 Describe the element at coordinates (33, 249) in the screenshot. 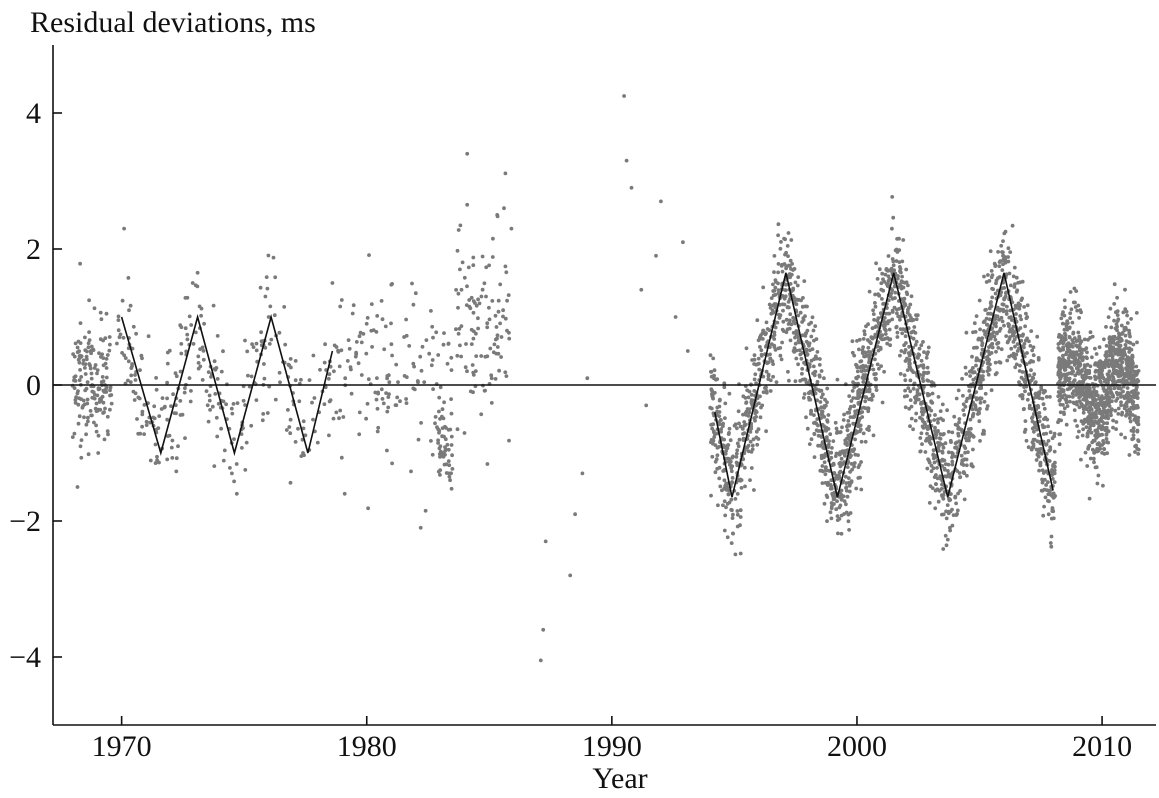

I see `y-tick-label: 2` at that location.